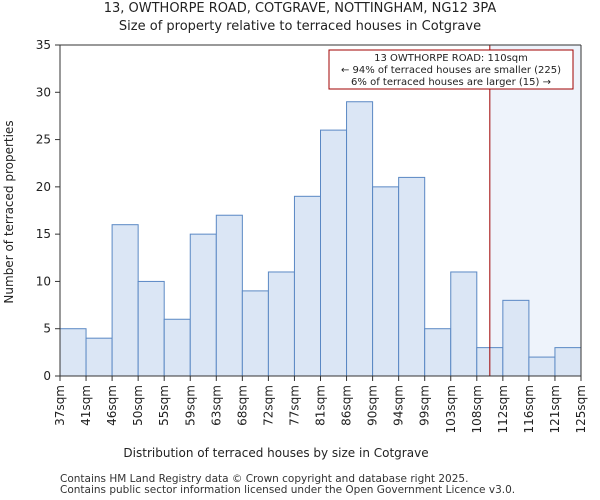  What do you see at coordinates (60, 405) in the screenshot?
I see `x-tick-label: 37sqm` at bounding box center [60, 405].